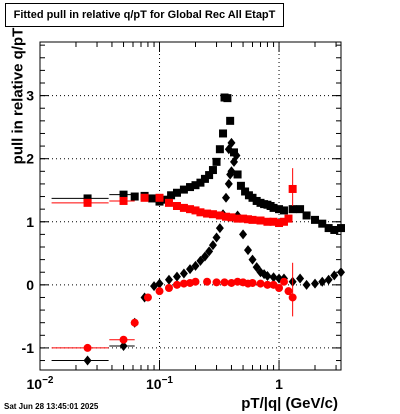  Describe the element at coordinates (159, 383) in the screenshot. I see `x-tick-label: 10⁻¹` at that location.